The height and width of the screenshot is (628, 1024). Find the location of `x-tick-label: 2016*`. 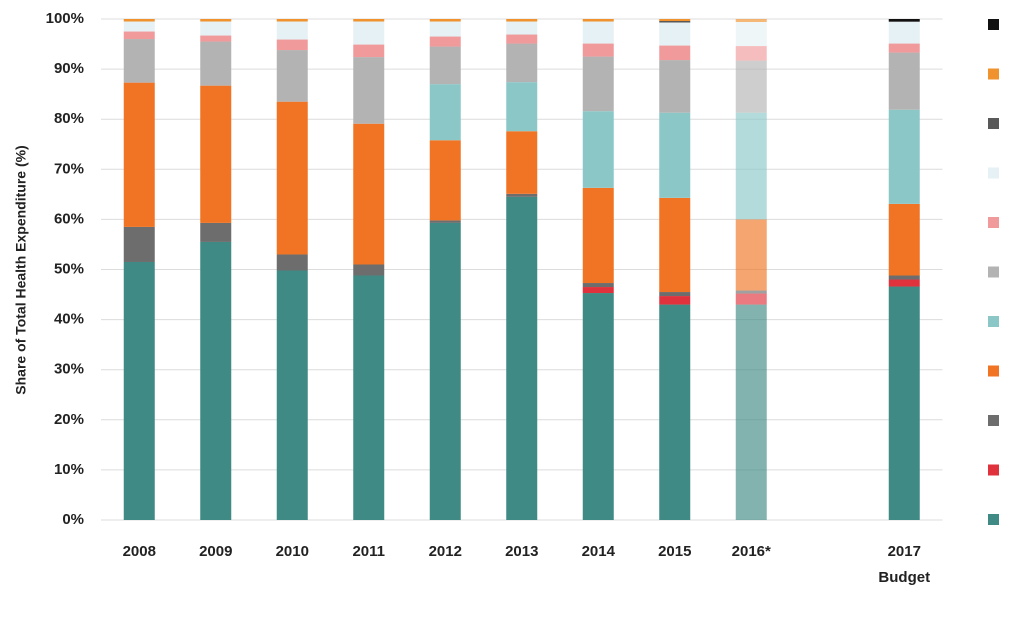

x-tick-label: 2016* is located at coordinates (751, 551).